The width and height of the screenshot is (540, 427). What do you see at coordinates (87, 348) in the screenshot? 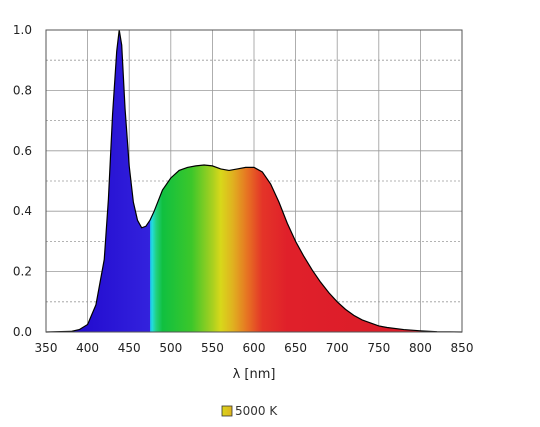
I see `x-tick-label: 400` at bounding box center [87, 348].